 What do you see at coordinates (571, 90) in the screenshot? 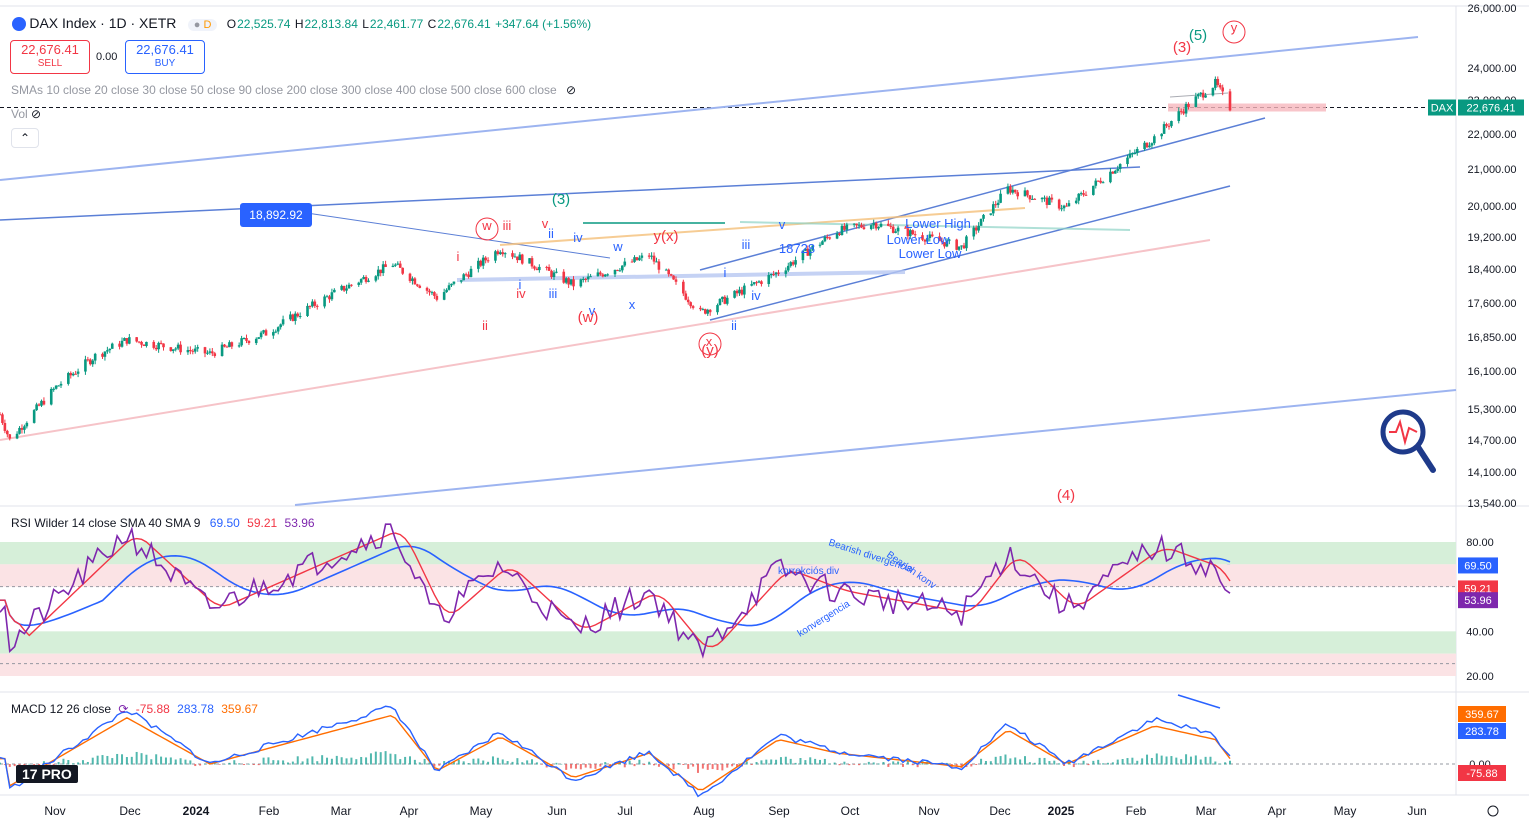
I see `hidden-eye-icon: ⊘` at bounding box center [571, 90].